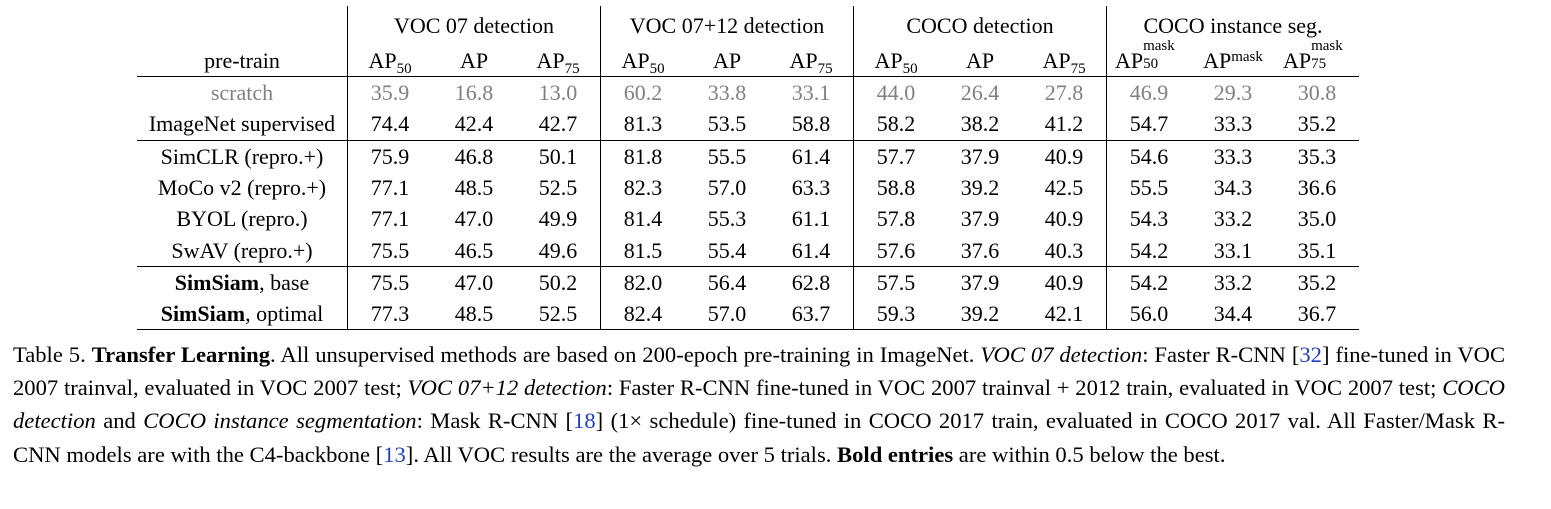  What do you see at coordinates (1064, 93) in the screenshot?
I see `table-cell: 27.8` at bounding box center [1064, 93].